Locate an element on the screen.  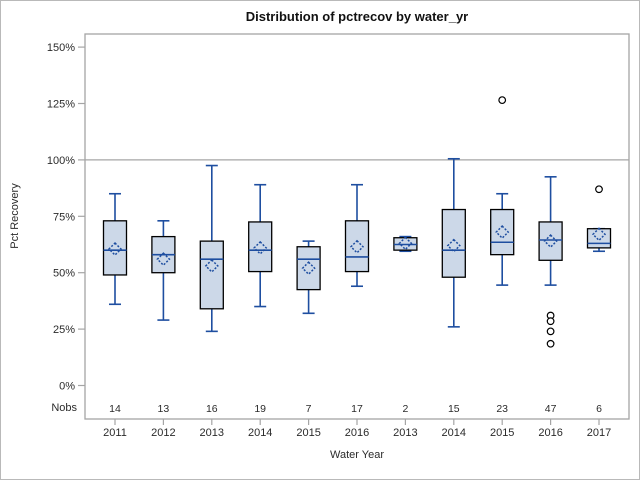
box-group-2016-n17 is located at coordinates (357, 235).